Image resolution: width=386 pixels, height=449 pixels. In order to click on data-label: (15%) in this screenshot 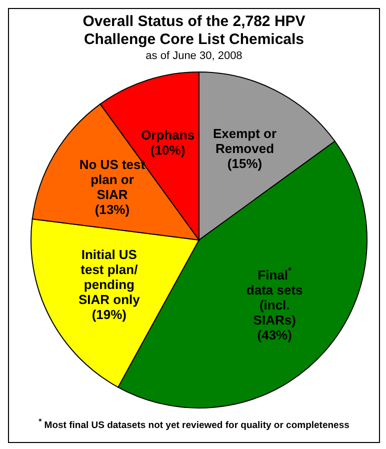, I will do `click(244, 164)`.